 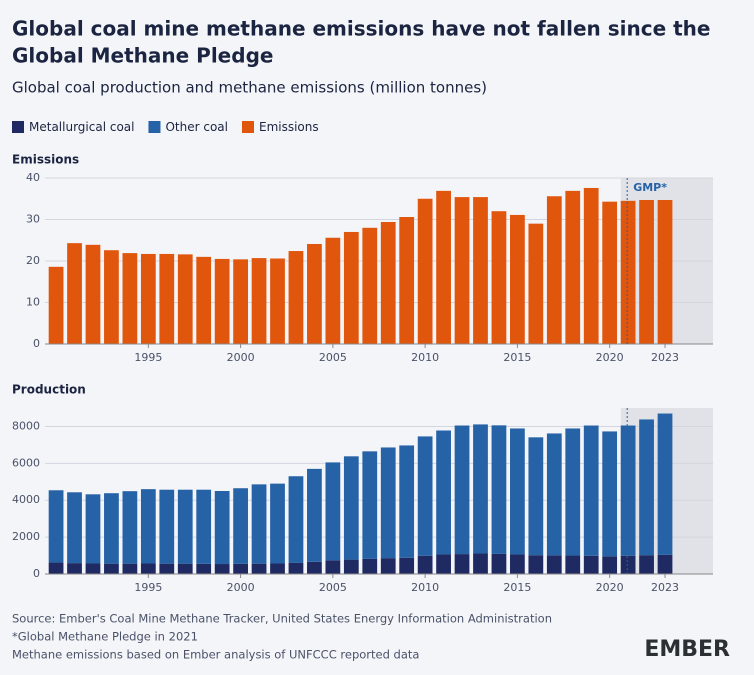 What do you see at coordinates (36, 573) in the screenshot?
I see `y-tick-label: 0` at bounding box center [36, 573].